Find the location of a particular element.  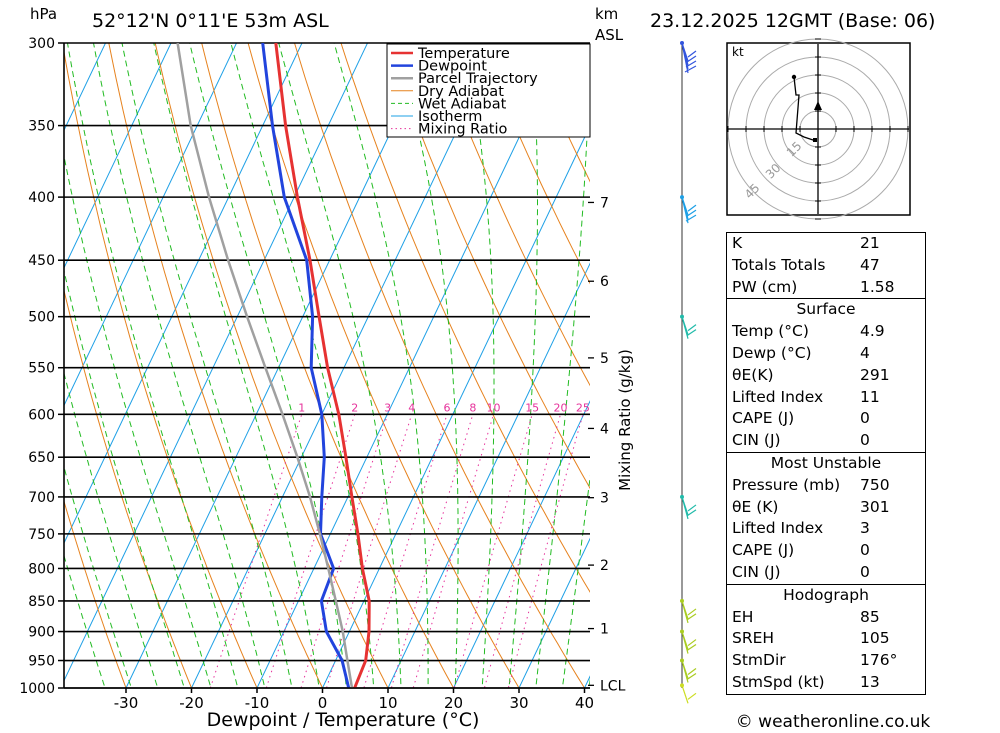

index-row: θE(K) 291 is located at coordinates (826, 376).